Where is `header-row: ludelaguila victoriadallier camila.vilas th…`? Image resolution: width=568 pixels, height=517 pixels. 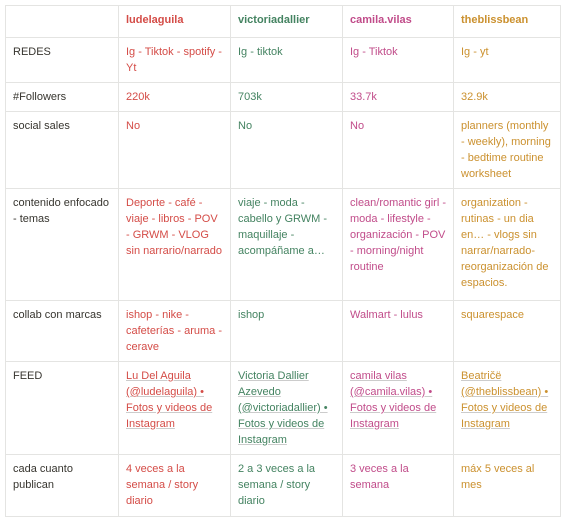
header-row: ludelaguila victoriadallier camila.vilas th… is located at coordinates (283, 21).